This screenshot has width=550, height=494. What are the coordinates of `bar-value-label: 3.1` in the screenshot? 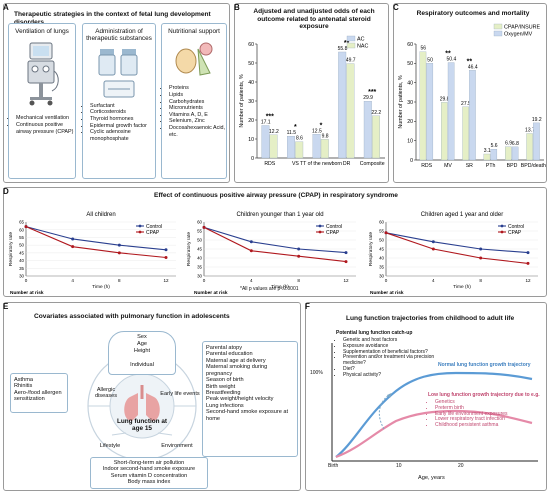 It's located at (487, 151).